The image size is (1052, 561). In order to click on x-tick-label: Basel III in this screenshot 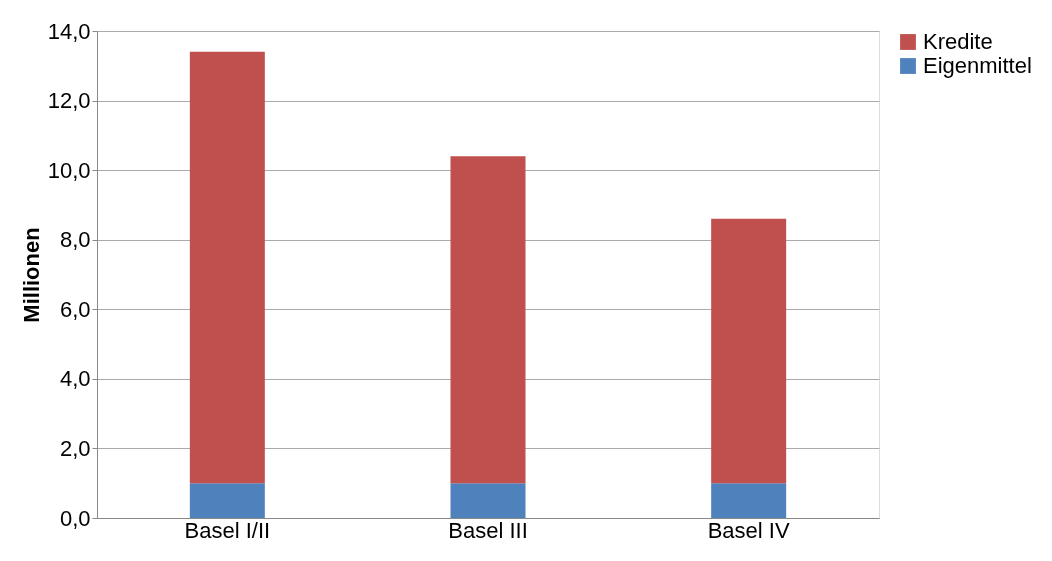, I will do `click(488, 530)`.